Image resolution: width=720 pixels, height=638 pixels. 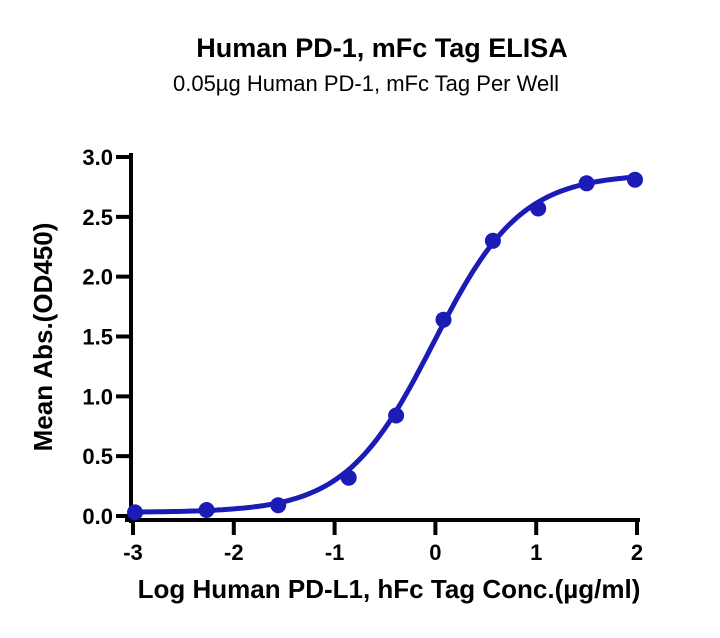 What do you see at coordinates (389, 589) in the screenshot?
I see `x-axis-title: Log Human PD-L1, hFc Tag Conc.(µg/ml)` at bounding box center [389, 589].